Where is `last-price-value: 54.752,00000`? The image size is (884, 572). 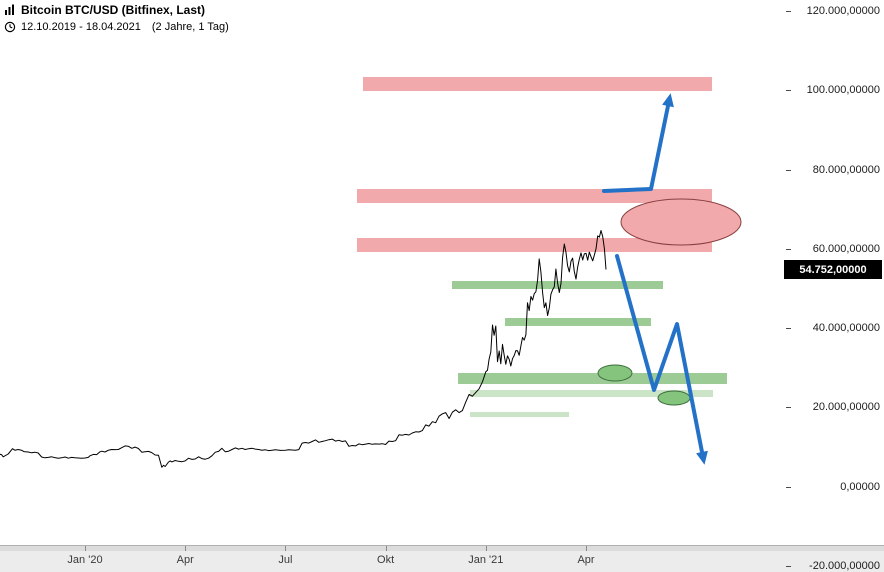
last-price-value: 54.752,00000 is located at coordinates (833, 269).